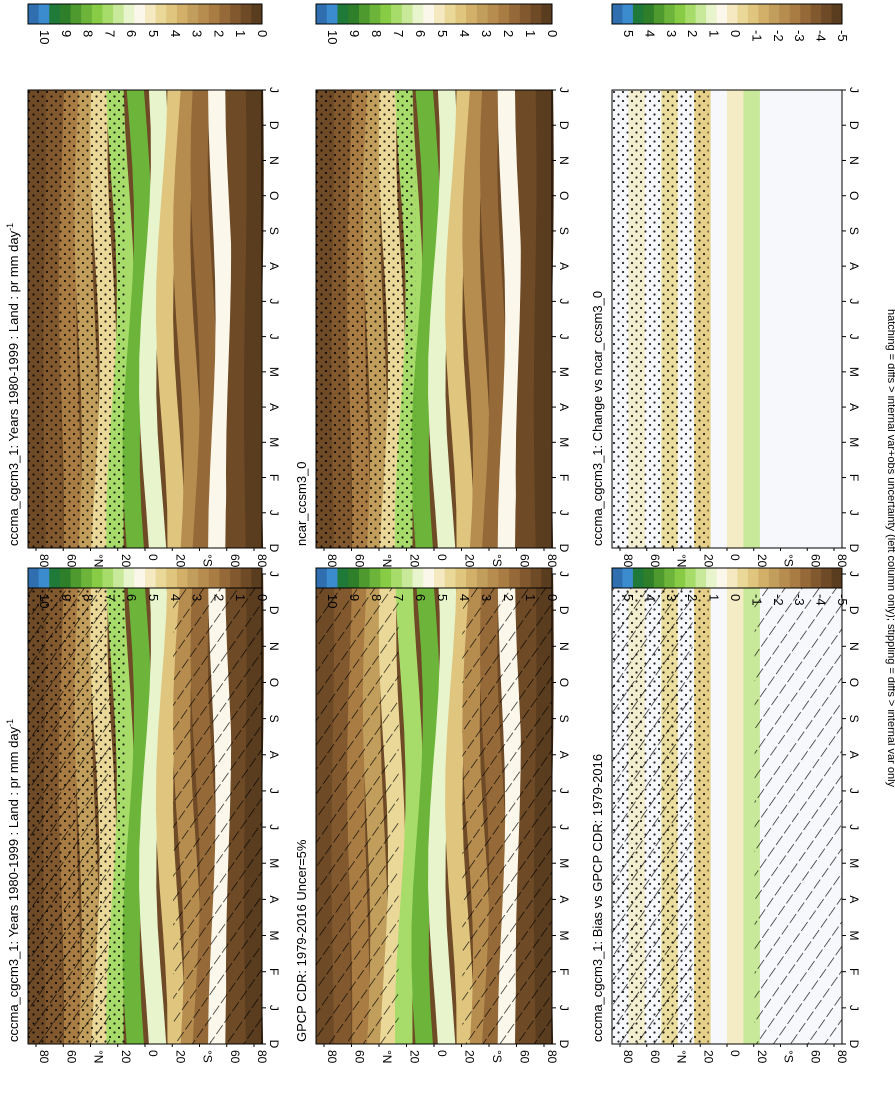 The image size is (895, 1097). I want to click on colorbar-tick-label: -2, so click(778, 36).